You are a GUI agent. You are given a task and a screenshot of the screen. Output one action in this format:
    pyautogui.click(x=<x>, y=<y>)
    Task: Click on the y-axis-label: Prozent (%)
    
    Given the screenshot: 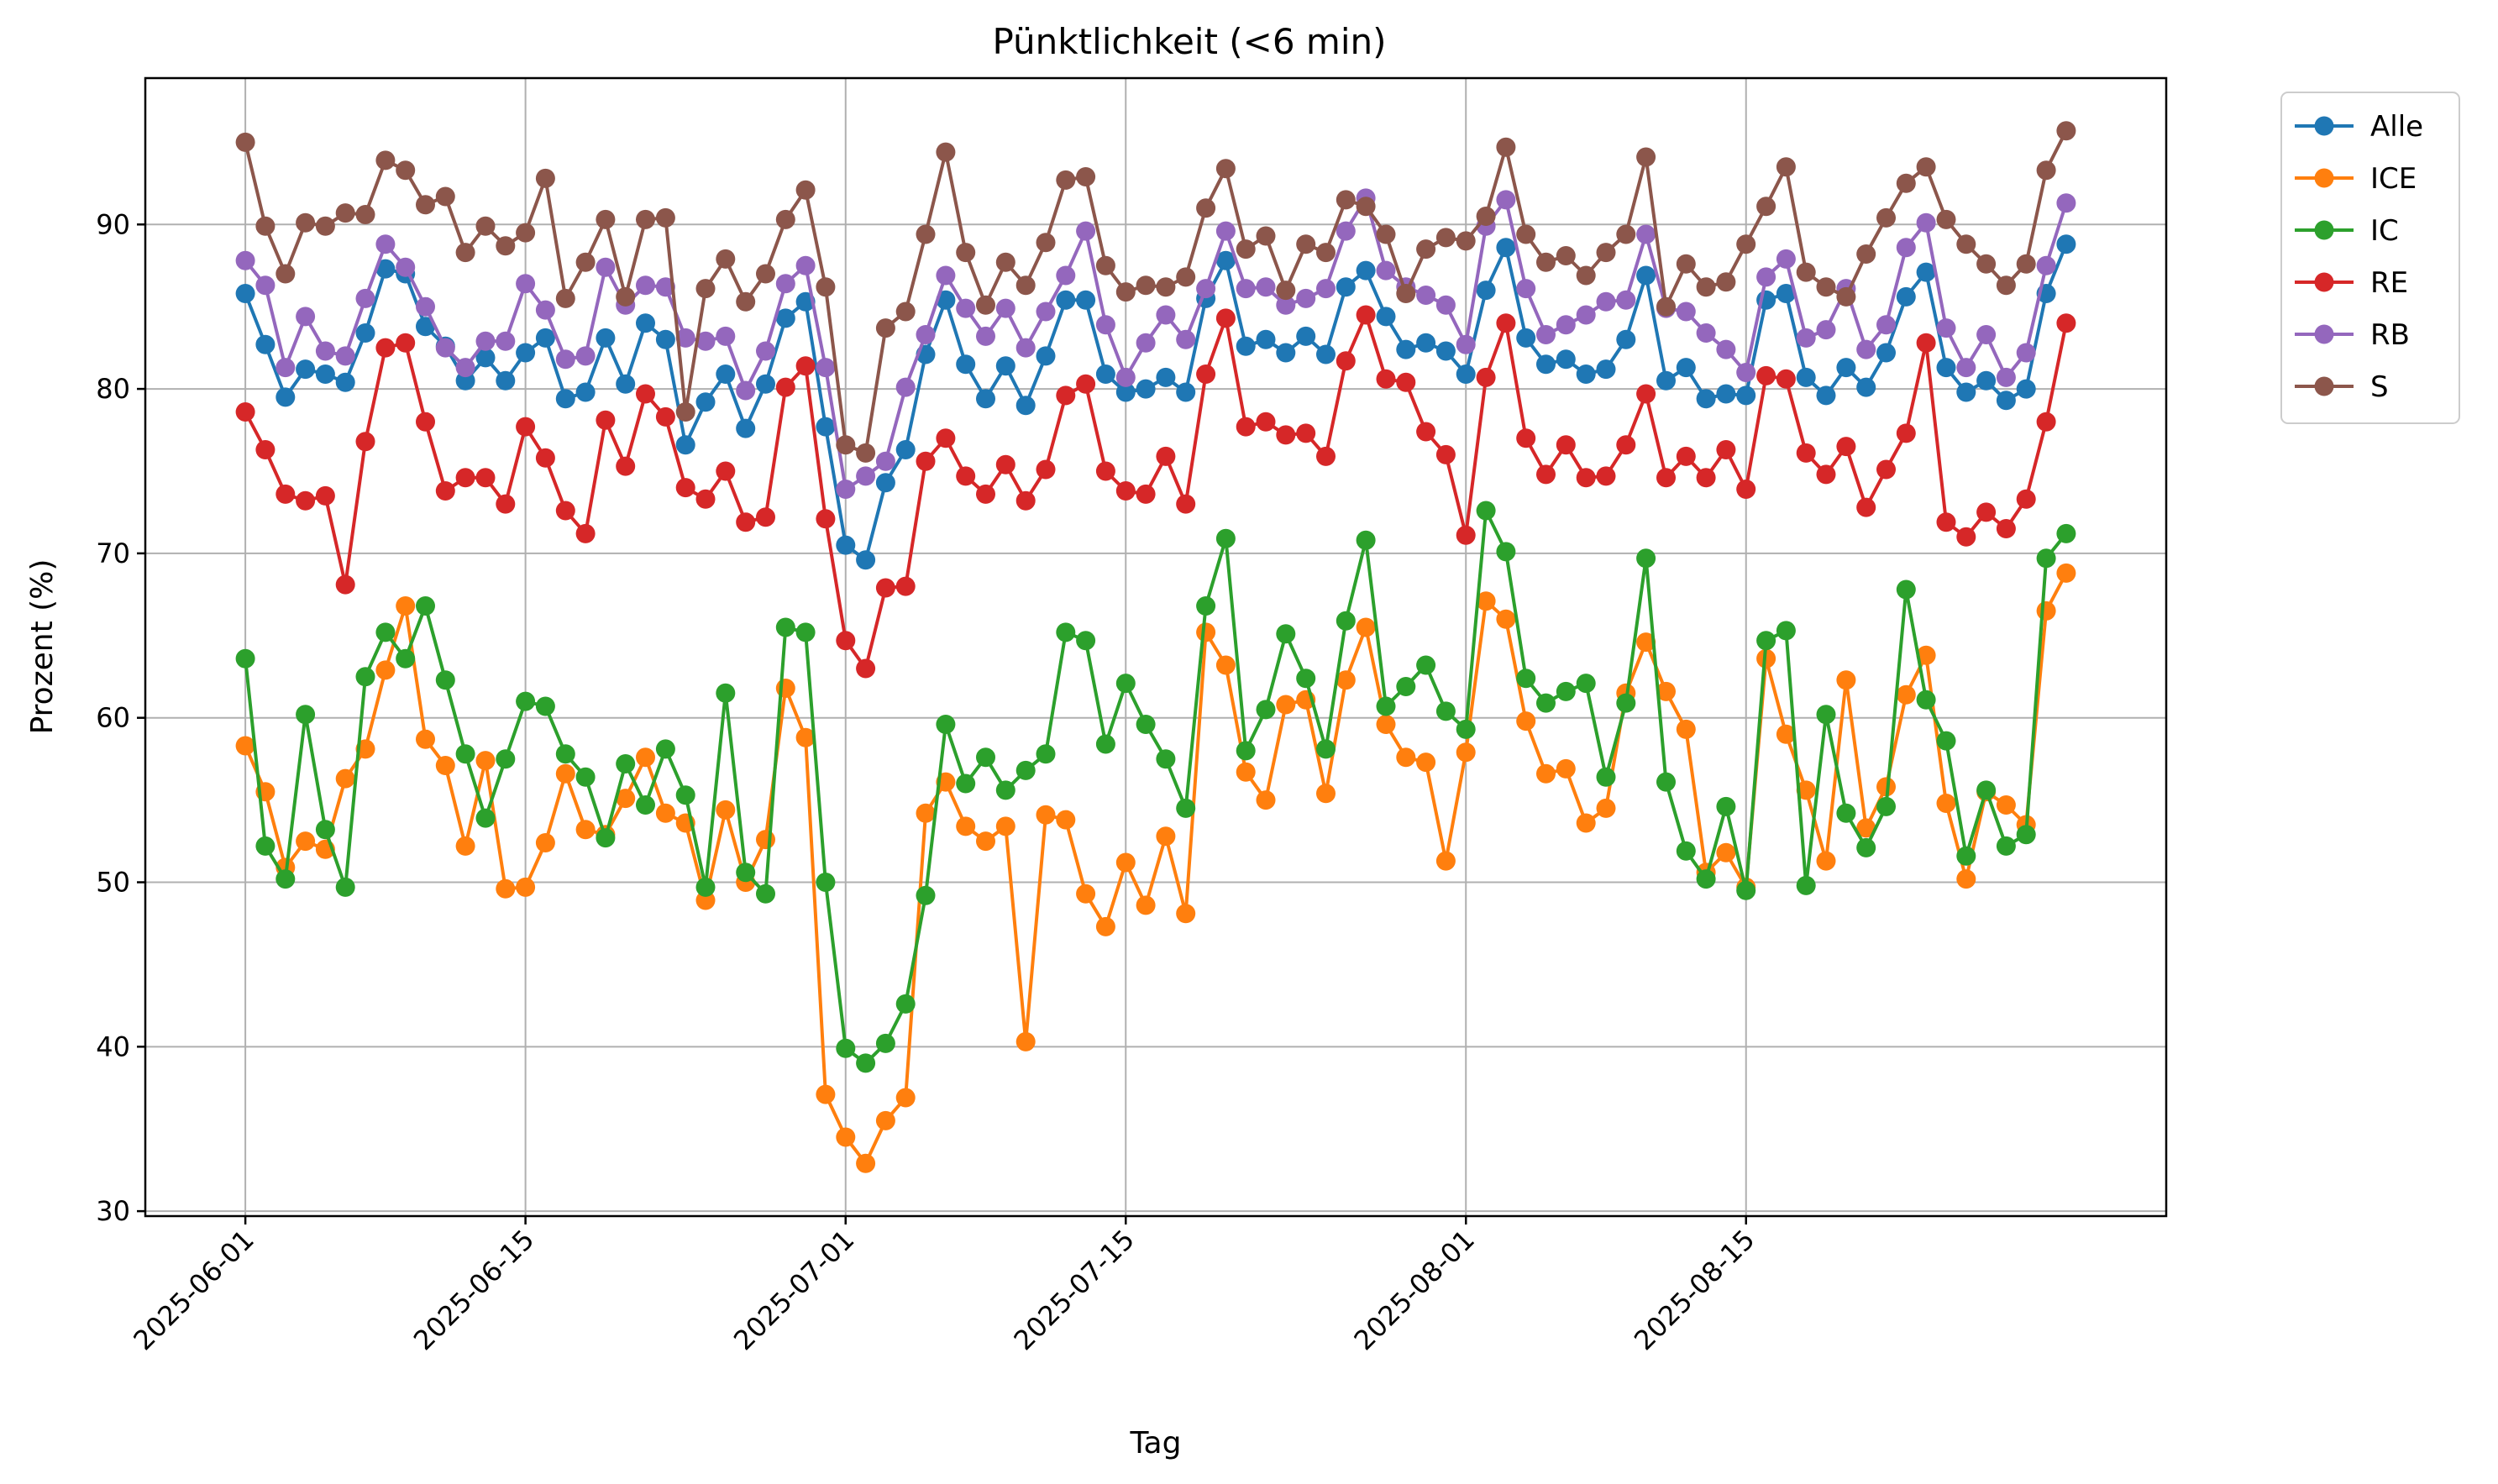 What is the action you would take?
    pyautogui.click(x=42, y=647)
    